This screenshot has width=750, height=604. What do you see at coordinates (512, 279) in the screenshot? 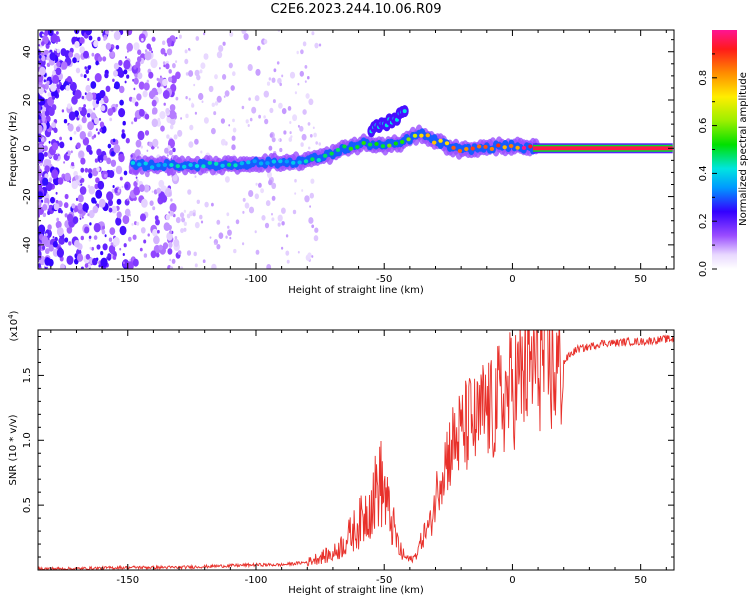
I see `spectrogram-x-tick-label: 0` at bounding box center [512, 279].